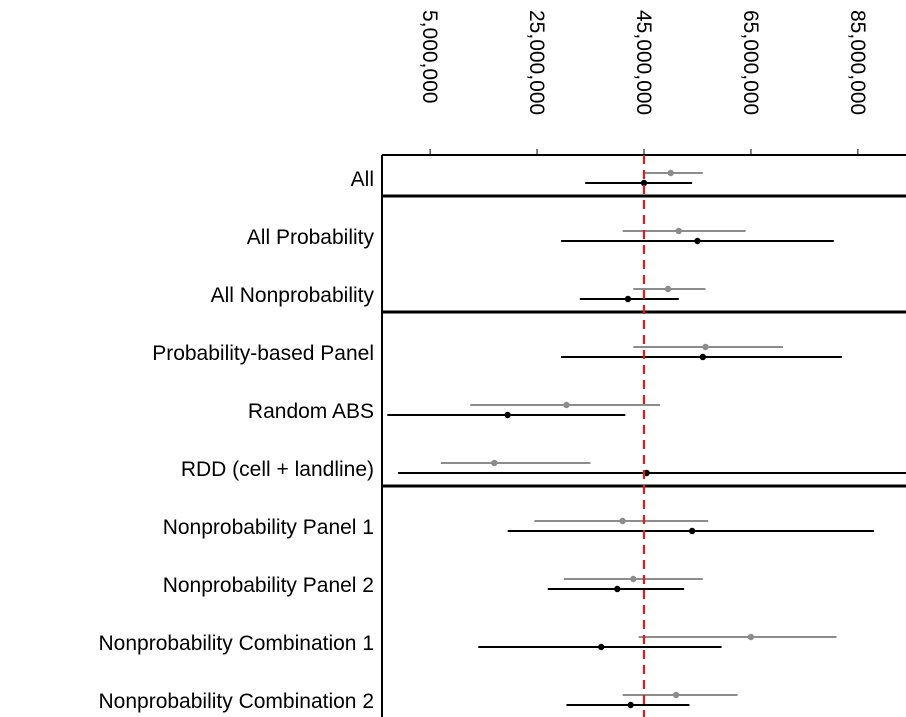 This screenshot has width=906, height=717. Describe the element at coordinates (268, 527) in the screenshot. I see `row-label: Nonprobability Panel 1` at that location.